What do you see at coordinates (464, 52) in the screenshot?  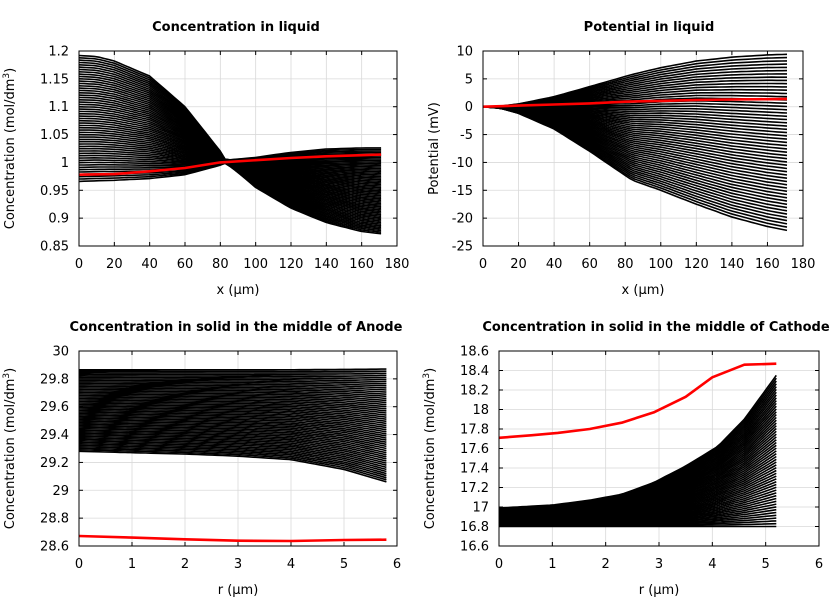 I see `y-tick-label: 10` at bounding box center [464, 52].